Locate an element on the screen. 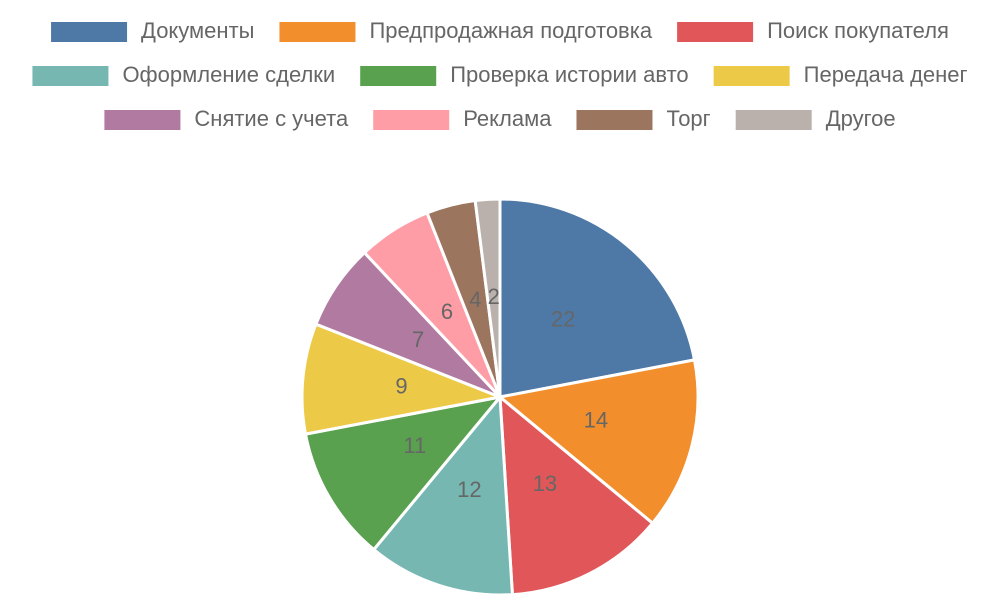 Image resolution: width=1000 pixels, height=600 pixels. data-label: 4 is located at coordinates (475, 299).